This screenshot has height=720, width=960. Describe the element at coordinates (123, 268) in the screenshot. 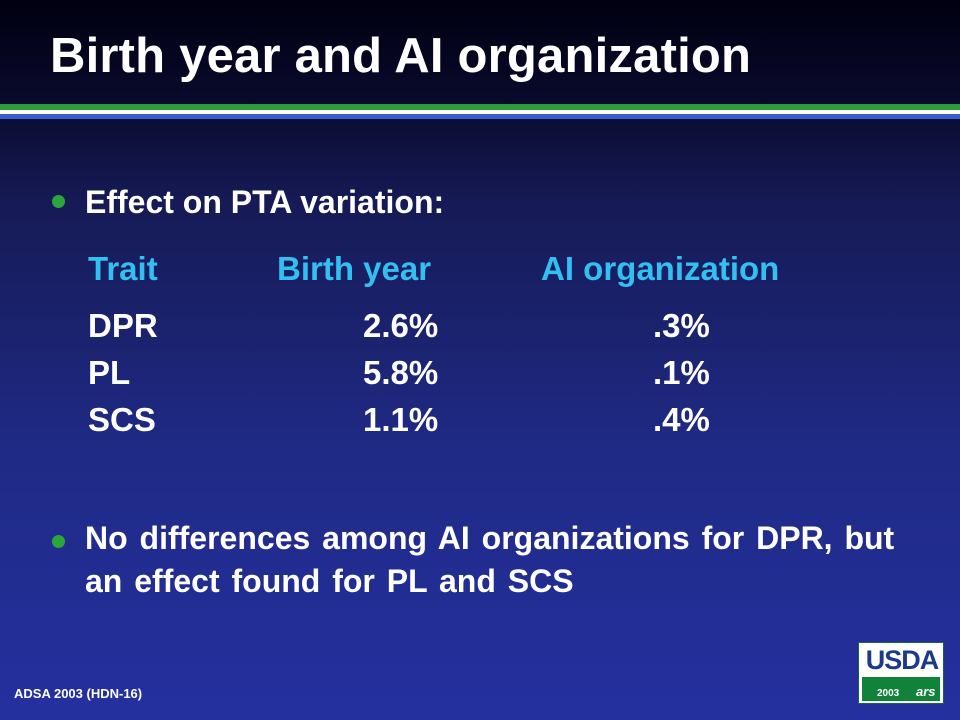

I see `header-trait: Trait` at that location.